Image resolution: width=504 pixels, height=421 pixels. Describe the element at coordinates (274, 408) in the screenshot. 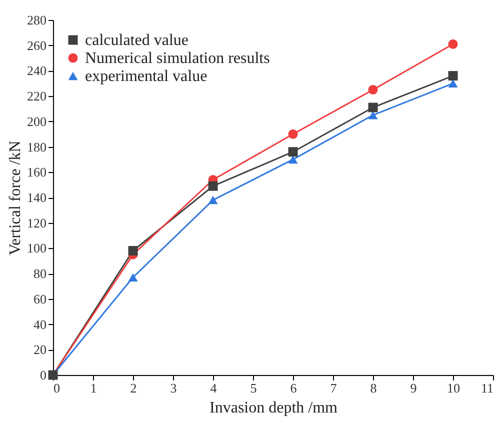

I see `x-axis-title: Invasion depth /mm` at that location.